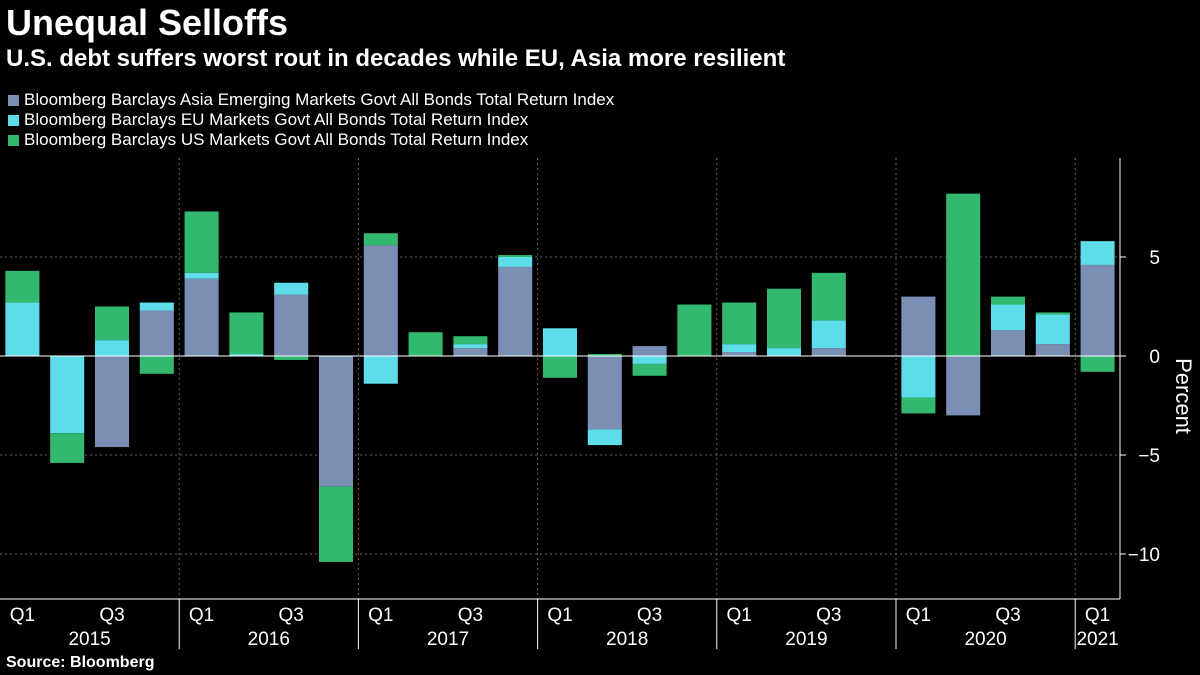 This screenshot has width=1200, height=675. What do you see at coordinates (1097, 639) in the screenshot?
I see `year-label: 2021` at bounding box center [1097, 639].